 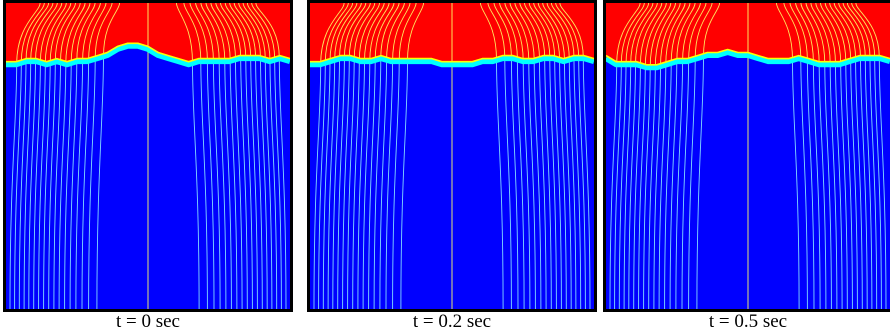 I want to click on caption-t0.2: t = 0.2 sec, so click(x=452, y=321).